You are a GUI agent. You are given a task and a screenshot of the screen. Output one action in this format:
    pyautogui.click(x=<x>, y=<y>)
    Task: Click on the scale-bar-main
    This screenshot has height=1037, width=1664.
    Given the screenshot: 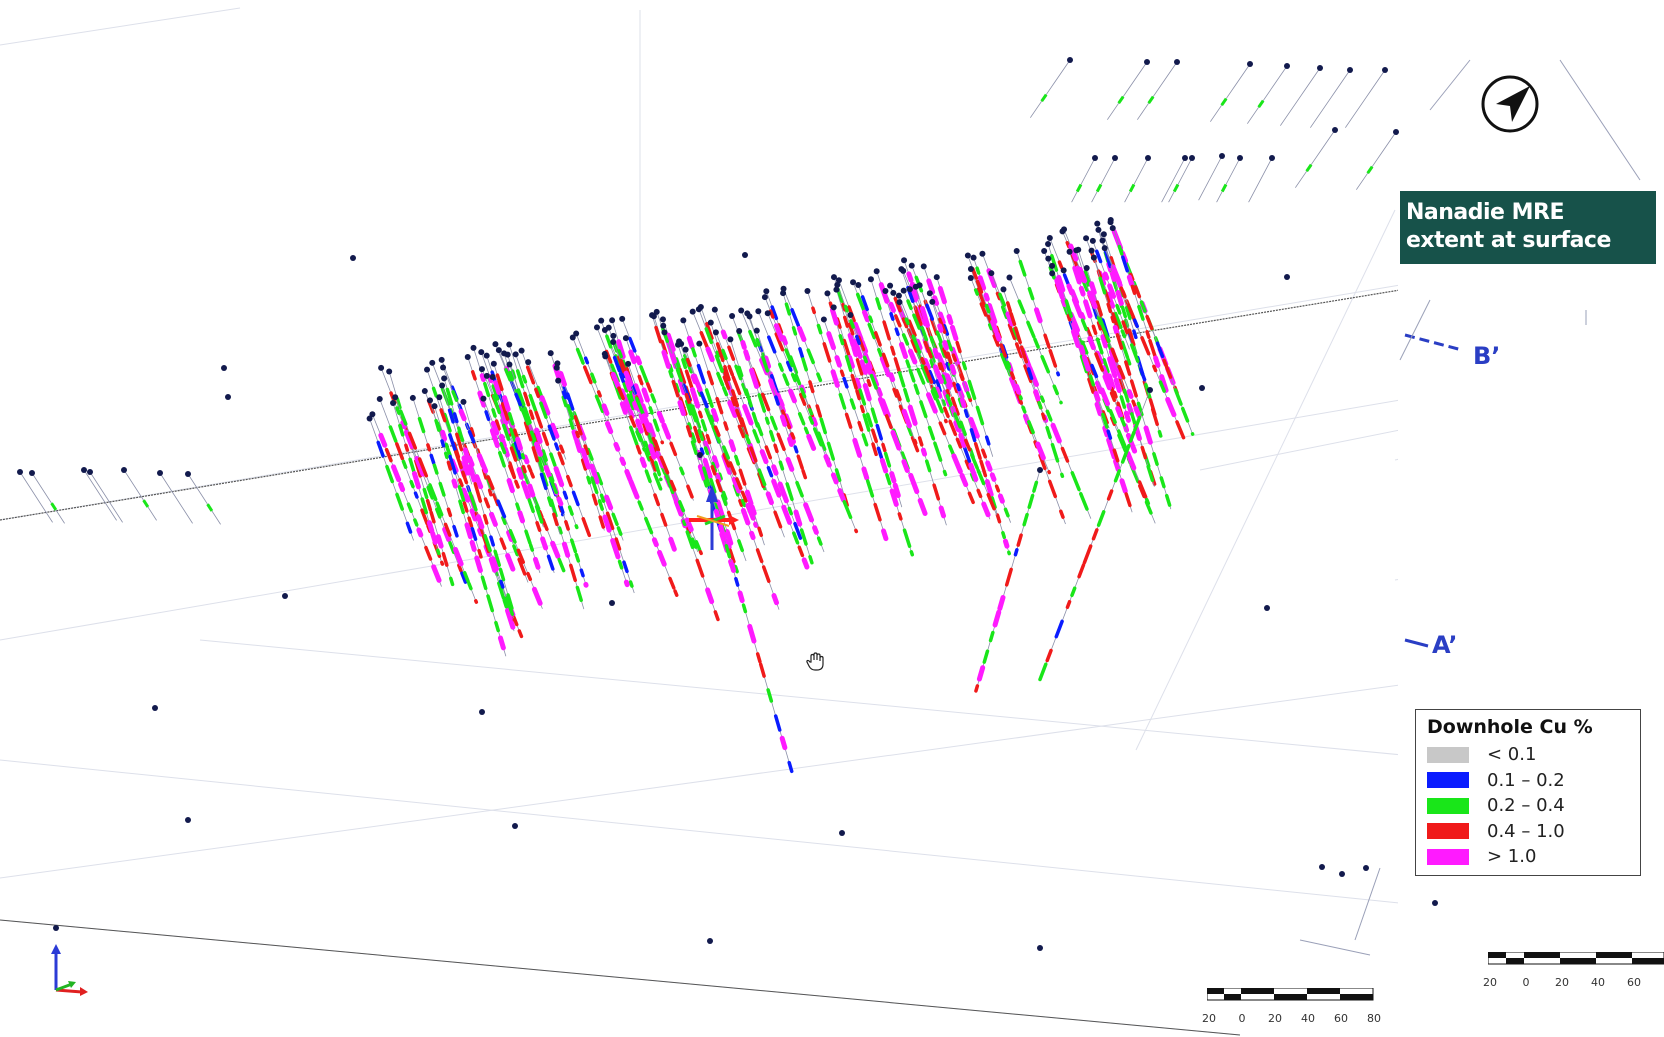 What is the action you would take?
    pyautogui.click(x=1290, y=994)
    